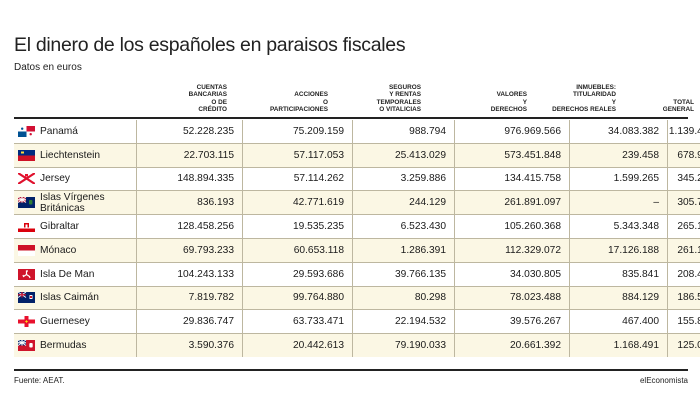 Image resolution: width=700 pixels, height=420 pixels. I want to click on value-cell: 1.139.479.138, so click(683, 132).